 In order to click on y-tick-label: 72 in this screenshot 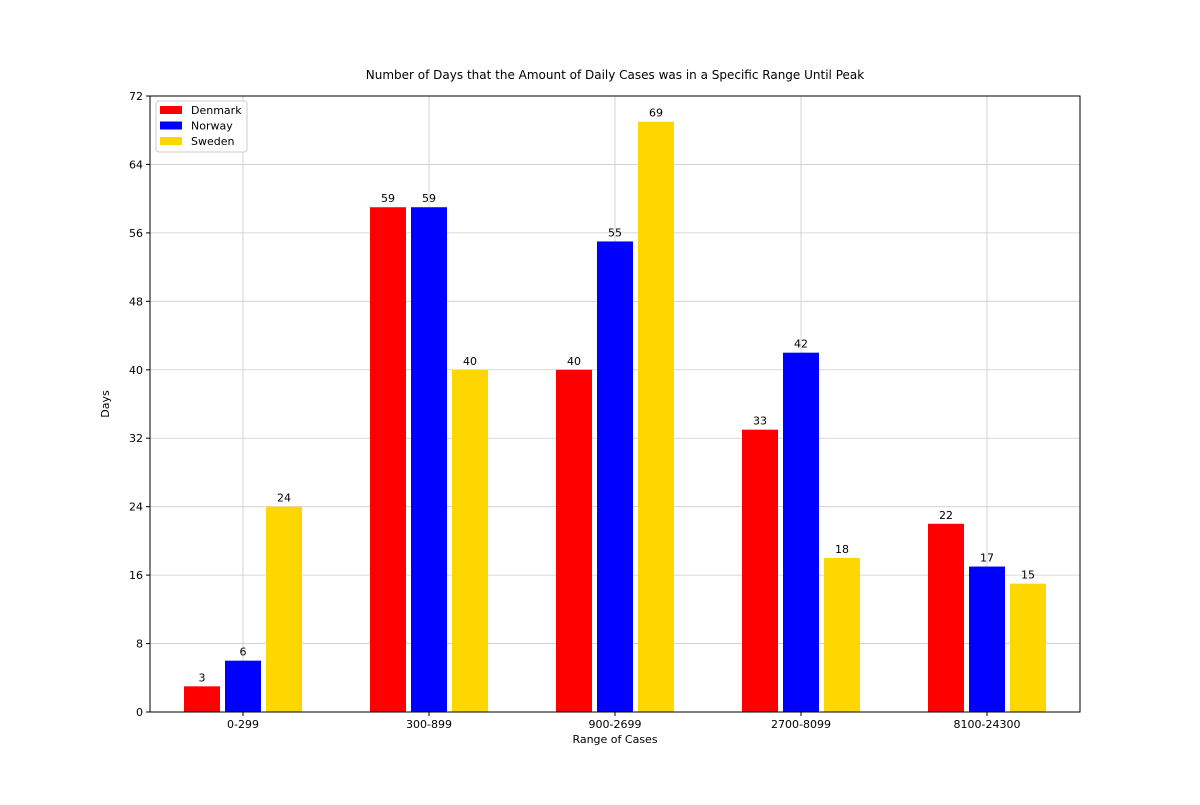, I will do `click(136, 96)`.